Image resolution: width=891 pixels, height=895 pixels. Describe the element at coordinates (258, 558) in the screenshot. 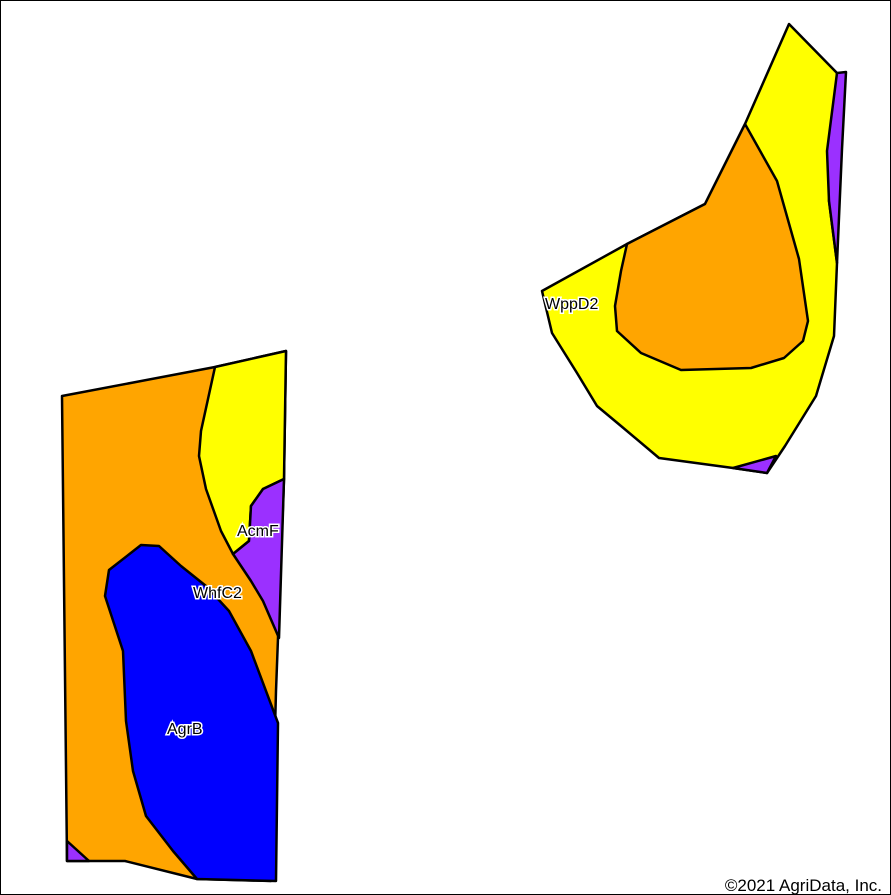

I see `soil-polygon-acmf-purple` at that location.